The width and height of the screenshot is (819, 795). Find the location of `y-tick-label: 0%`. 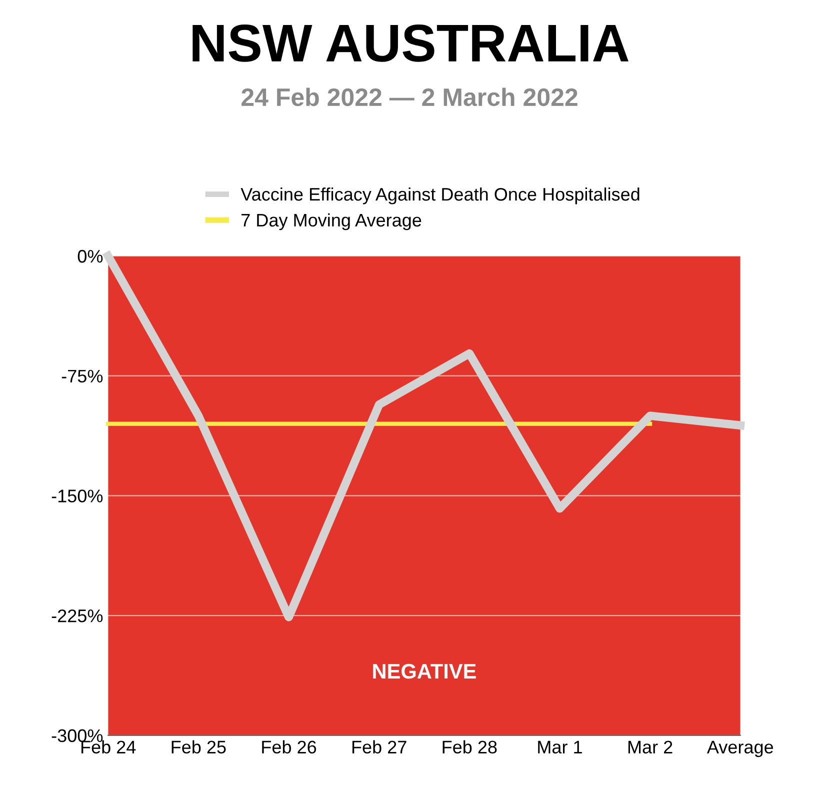

y-tick-label: 0% is located at coordinates (90, 256).